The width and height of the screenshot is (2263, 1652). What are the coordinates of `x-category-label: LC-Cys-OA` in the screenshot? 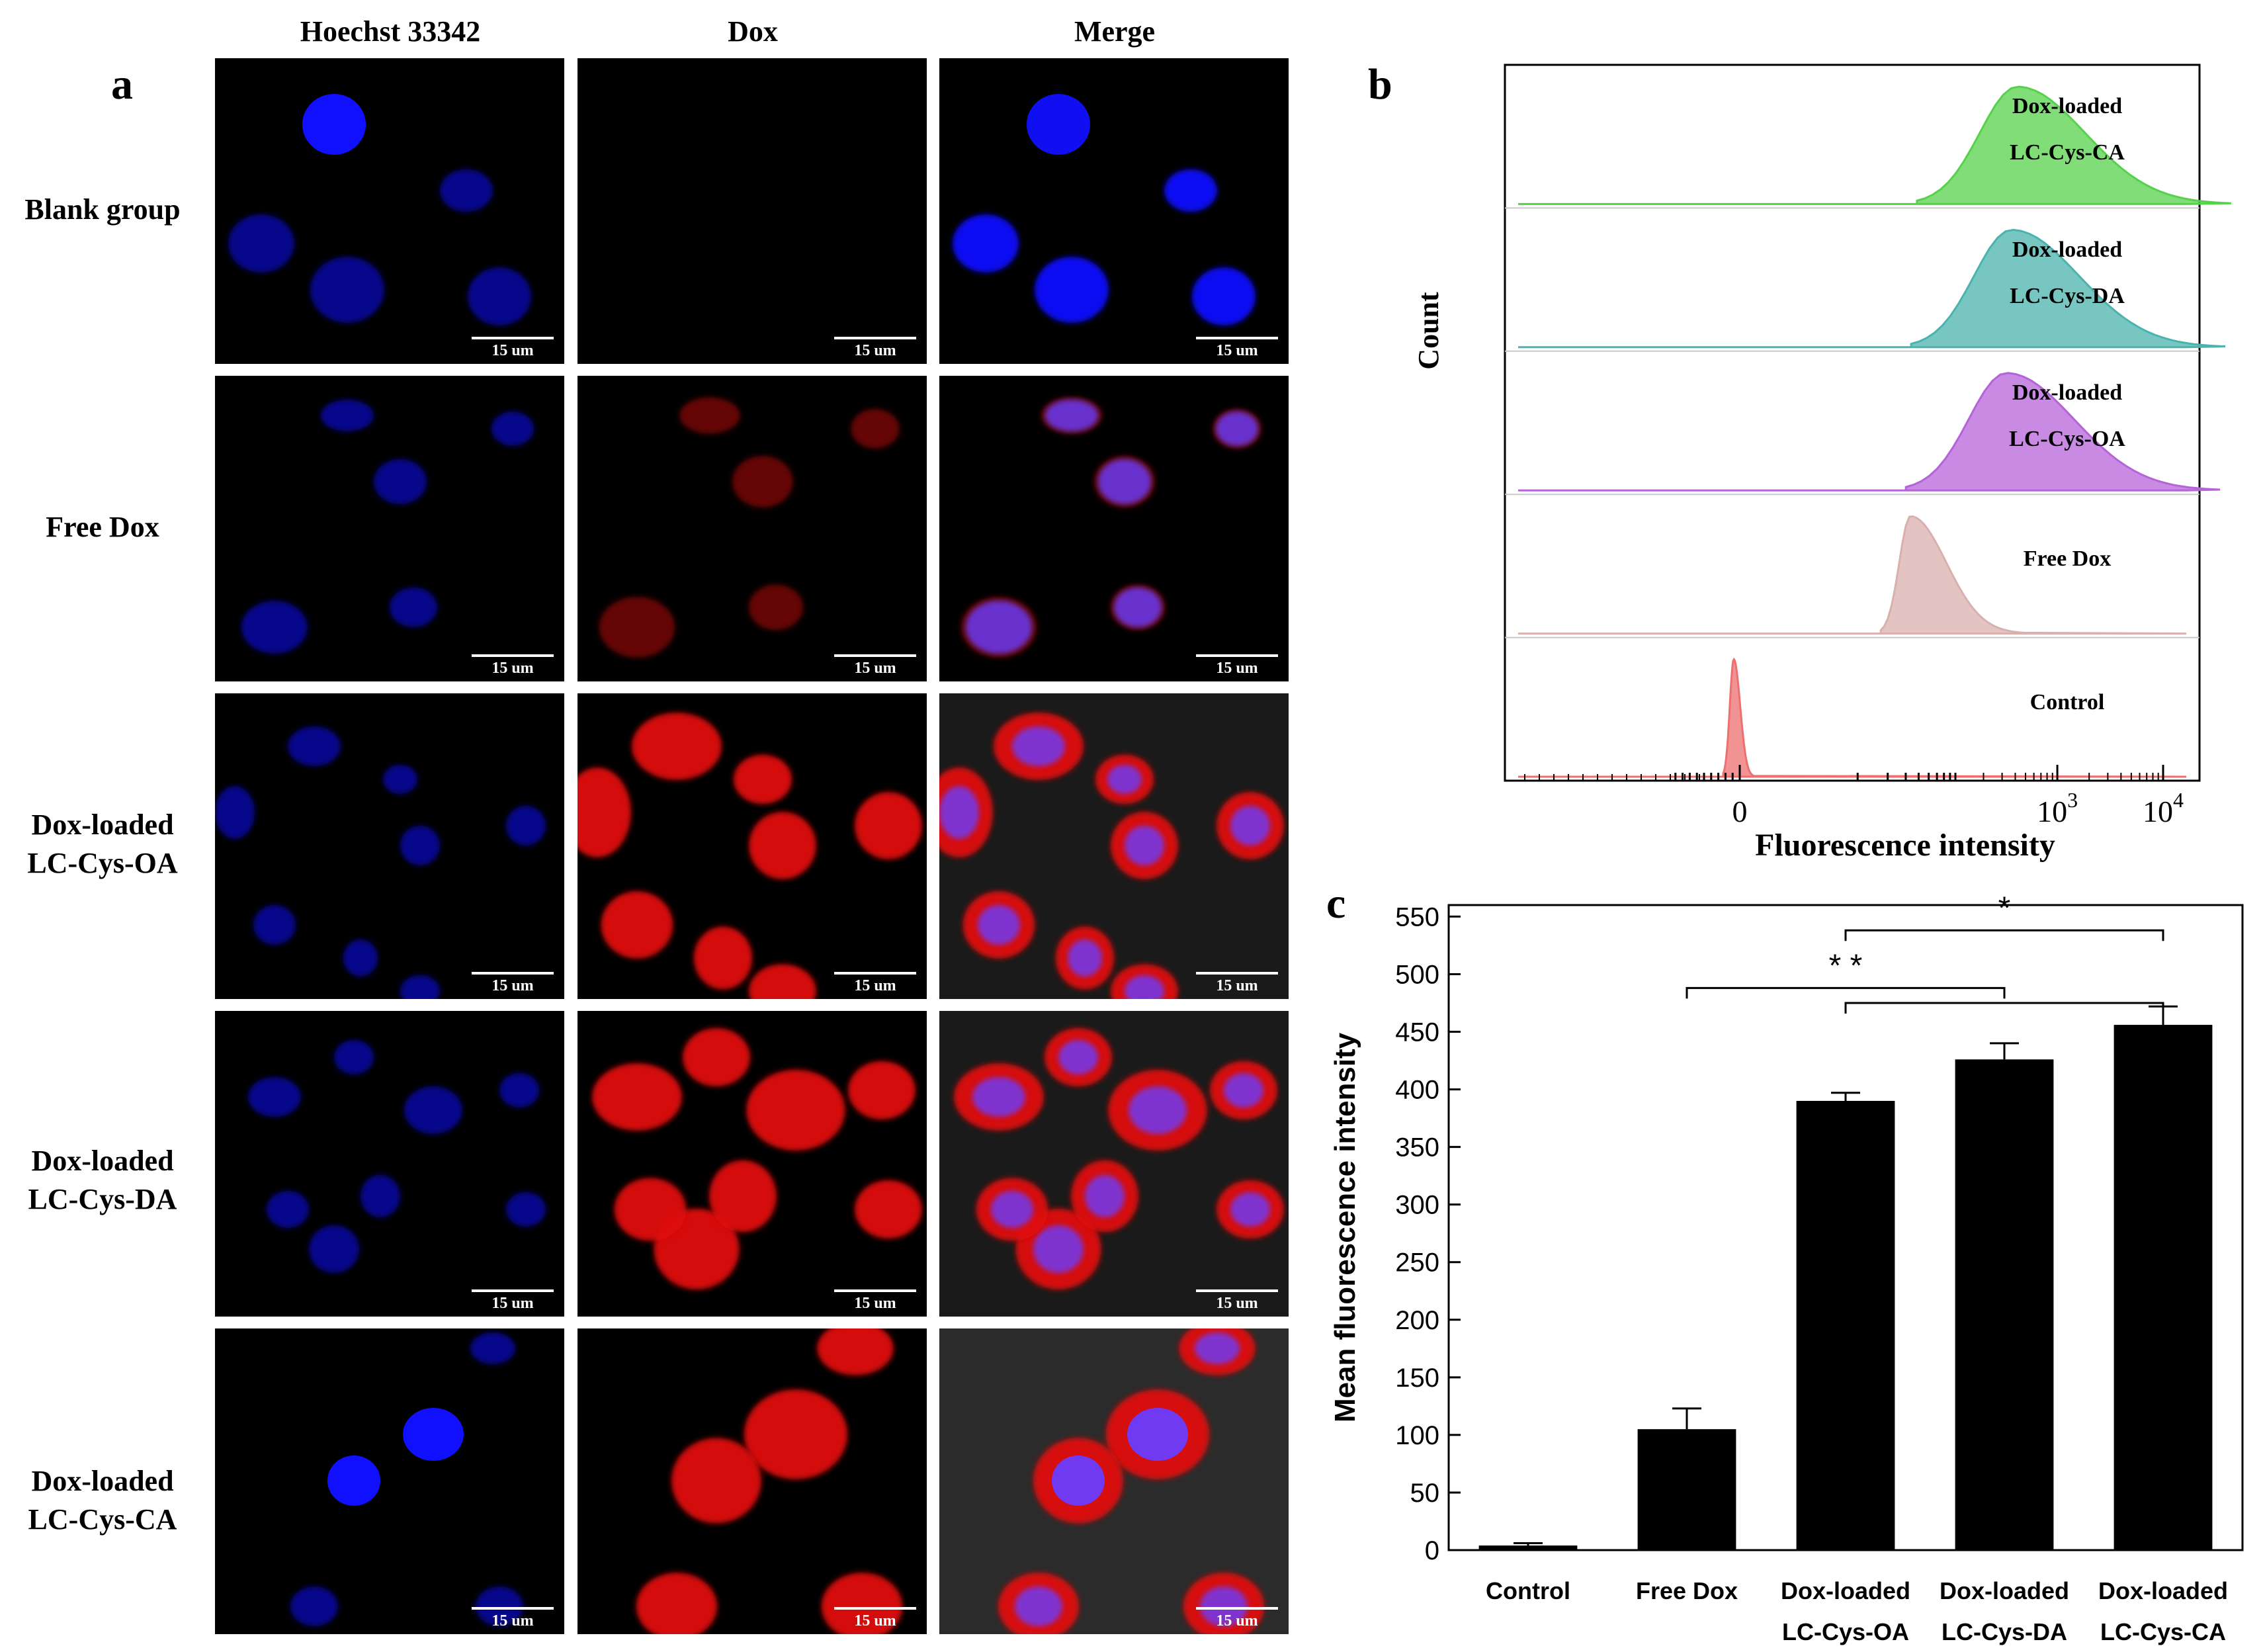 It's located at (1845, 1631).